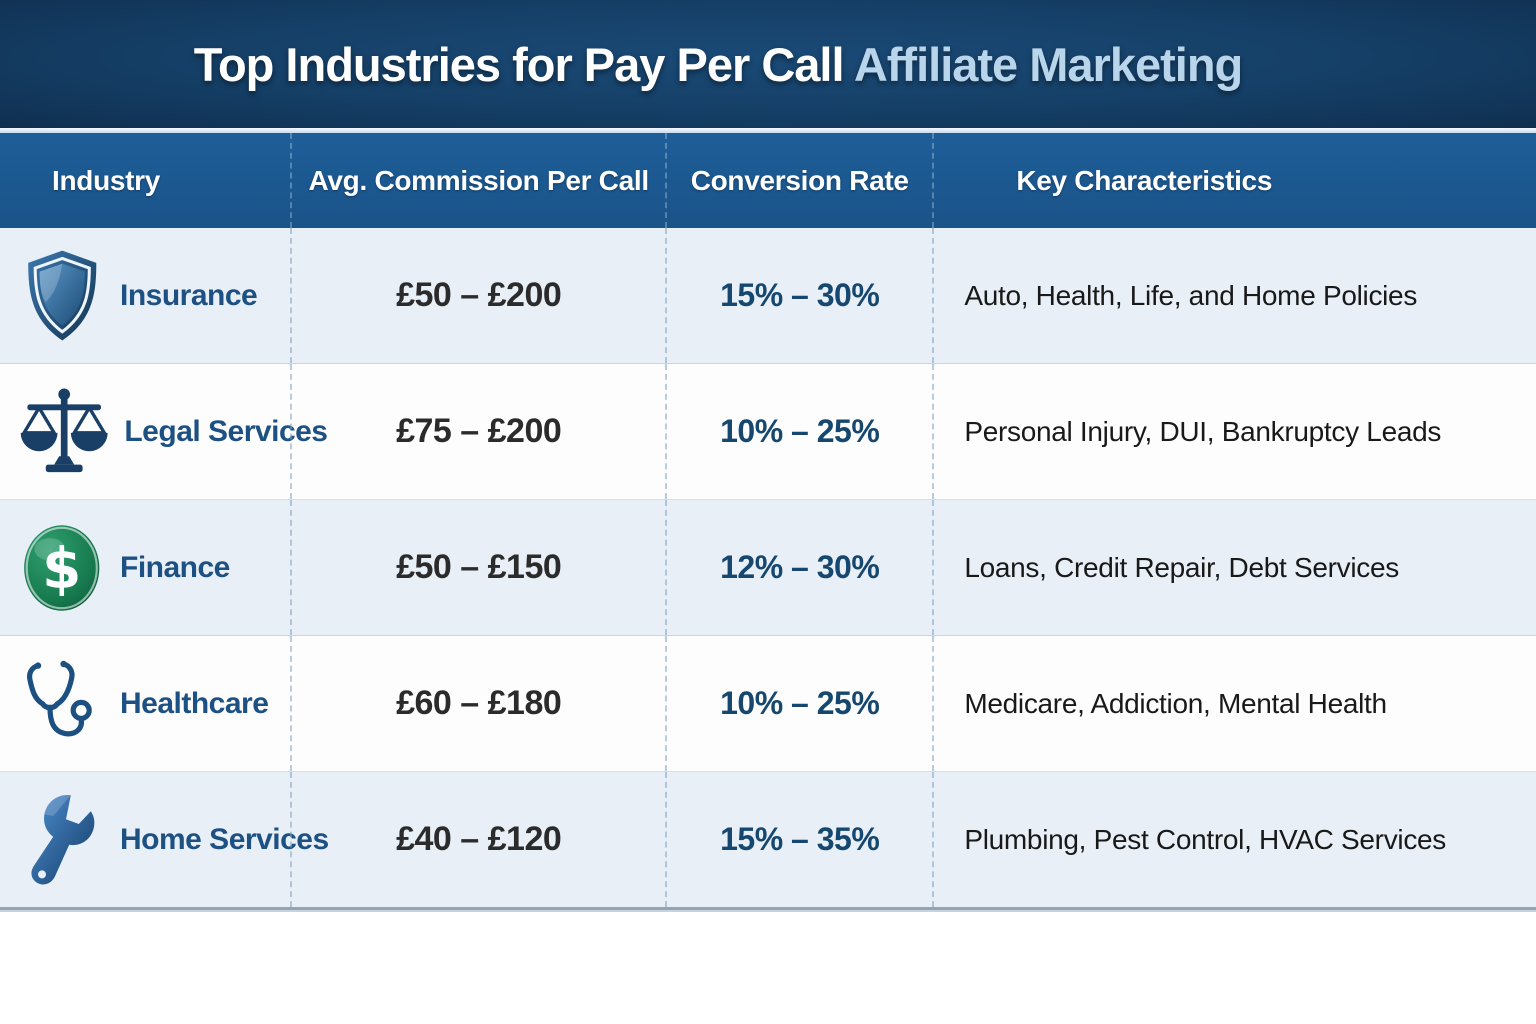 This screenshot has height=1024, width=1536. Describe the element at coordinates (477, 567) in the screenshot. I see `commission-value: £50 – £150` at that location.